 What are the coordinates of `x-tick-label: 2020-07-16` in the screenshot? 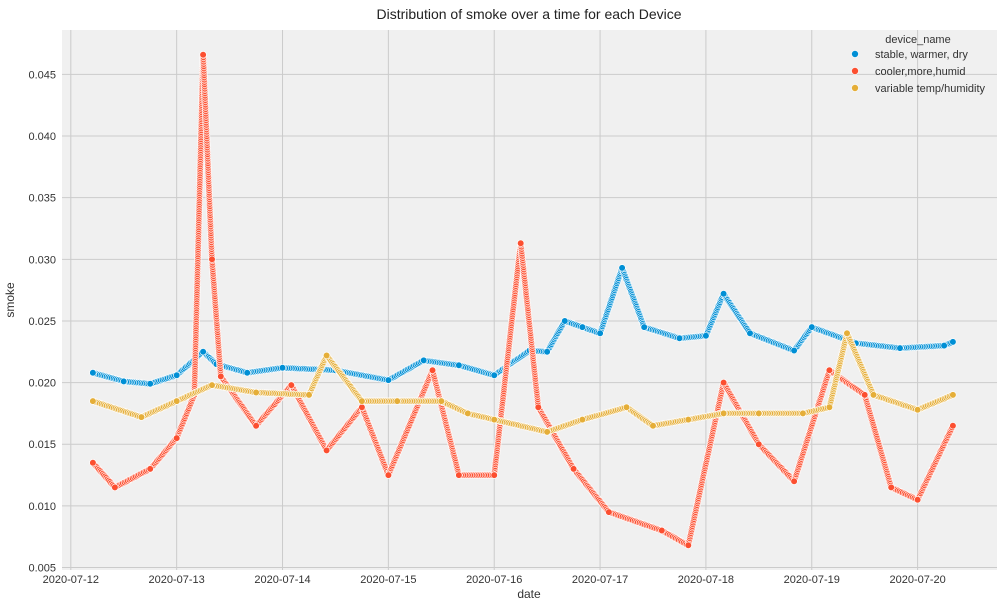 It's located at (494, 580).